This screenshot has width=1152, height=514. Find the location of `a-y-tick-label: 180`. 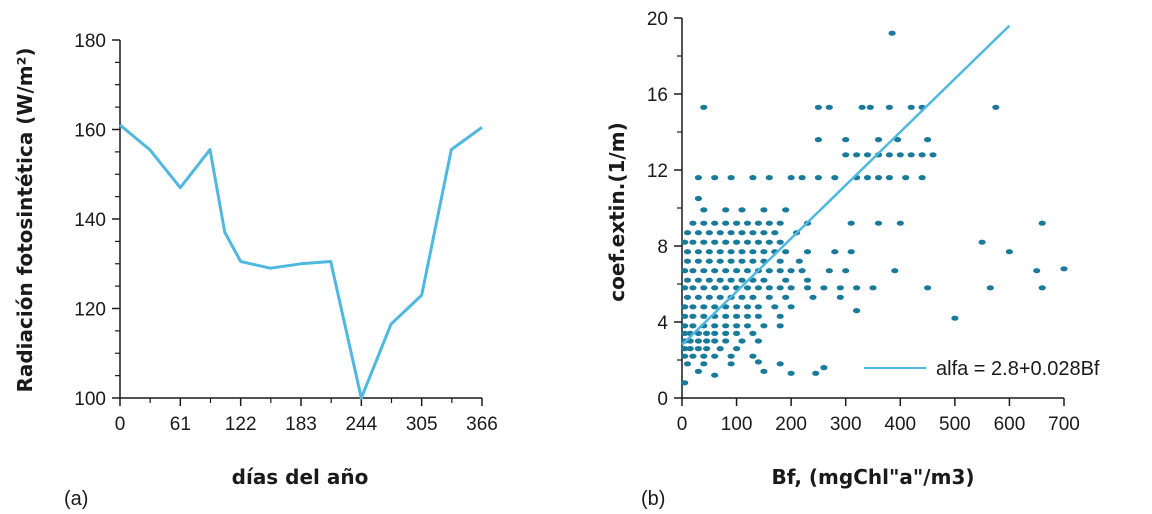

a-y-tick-label: 180 is located at coordinates (90, 41).